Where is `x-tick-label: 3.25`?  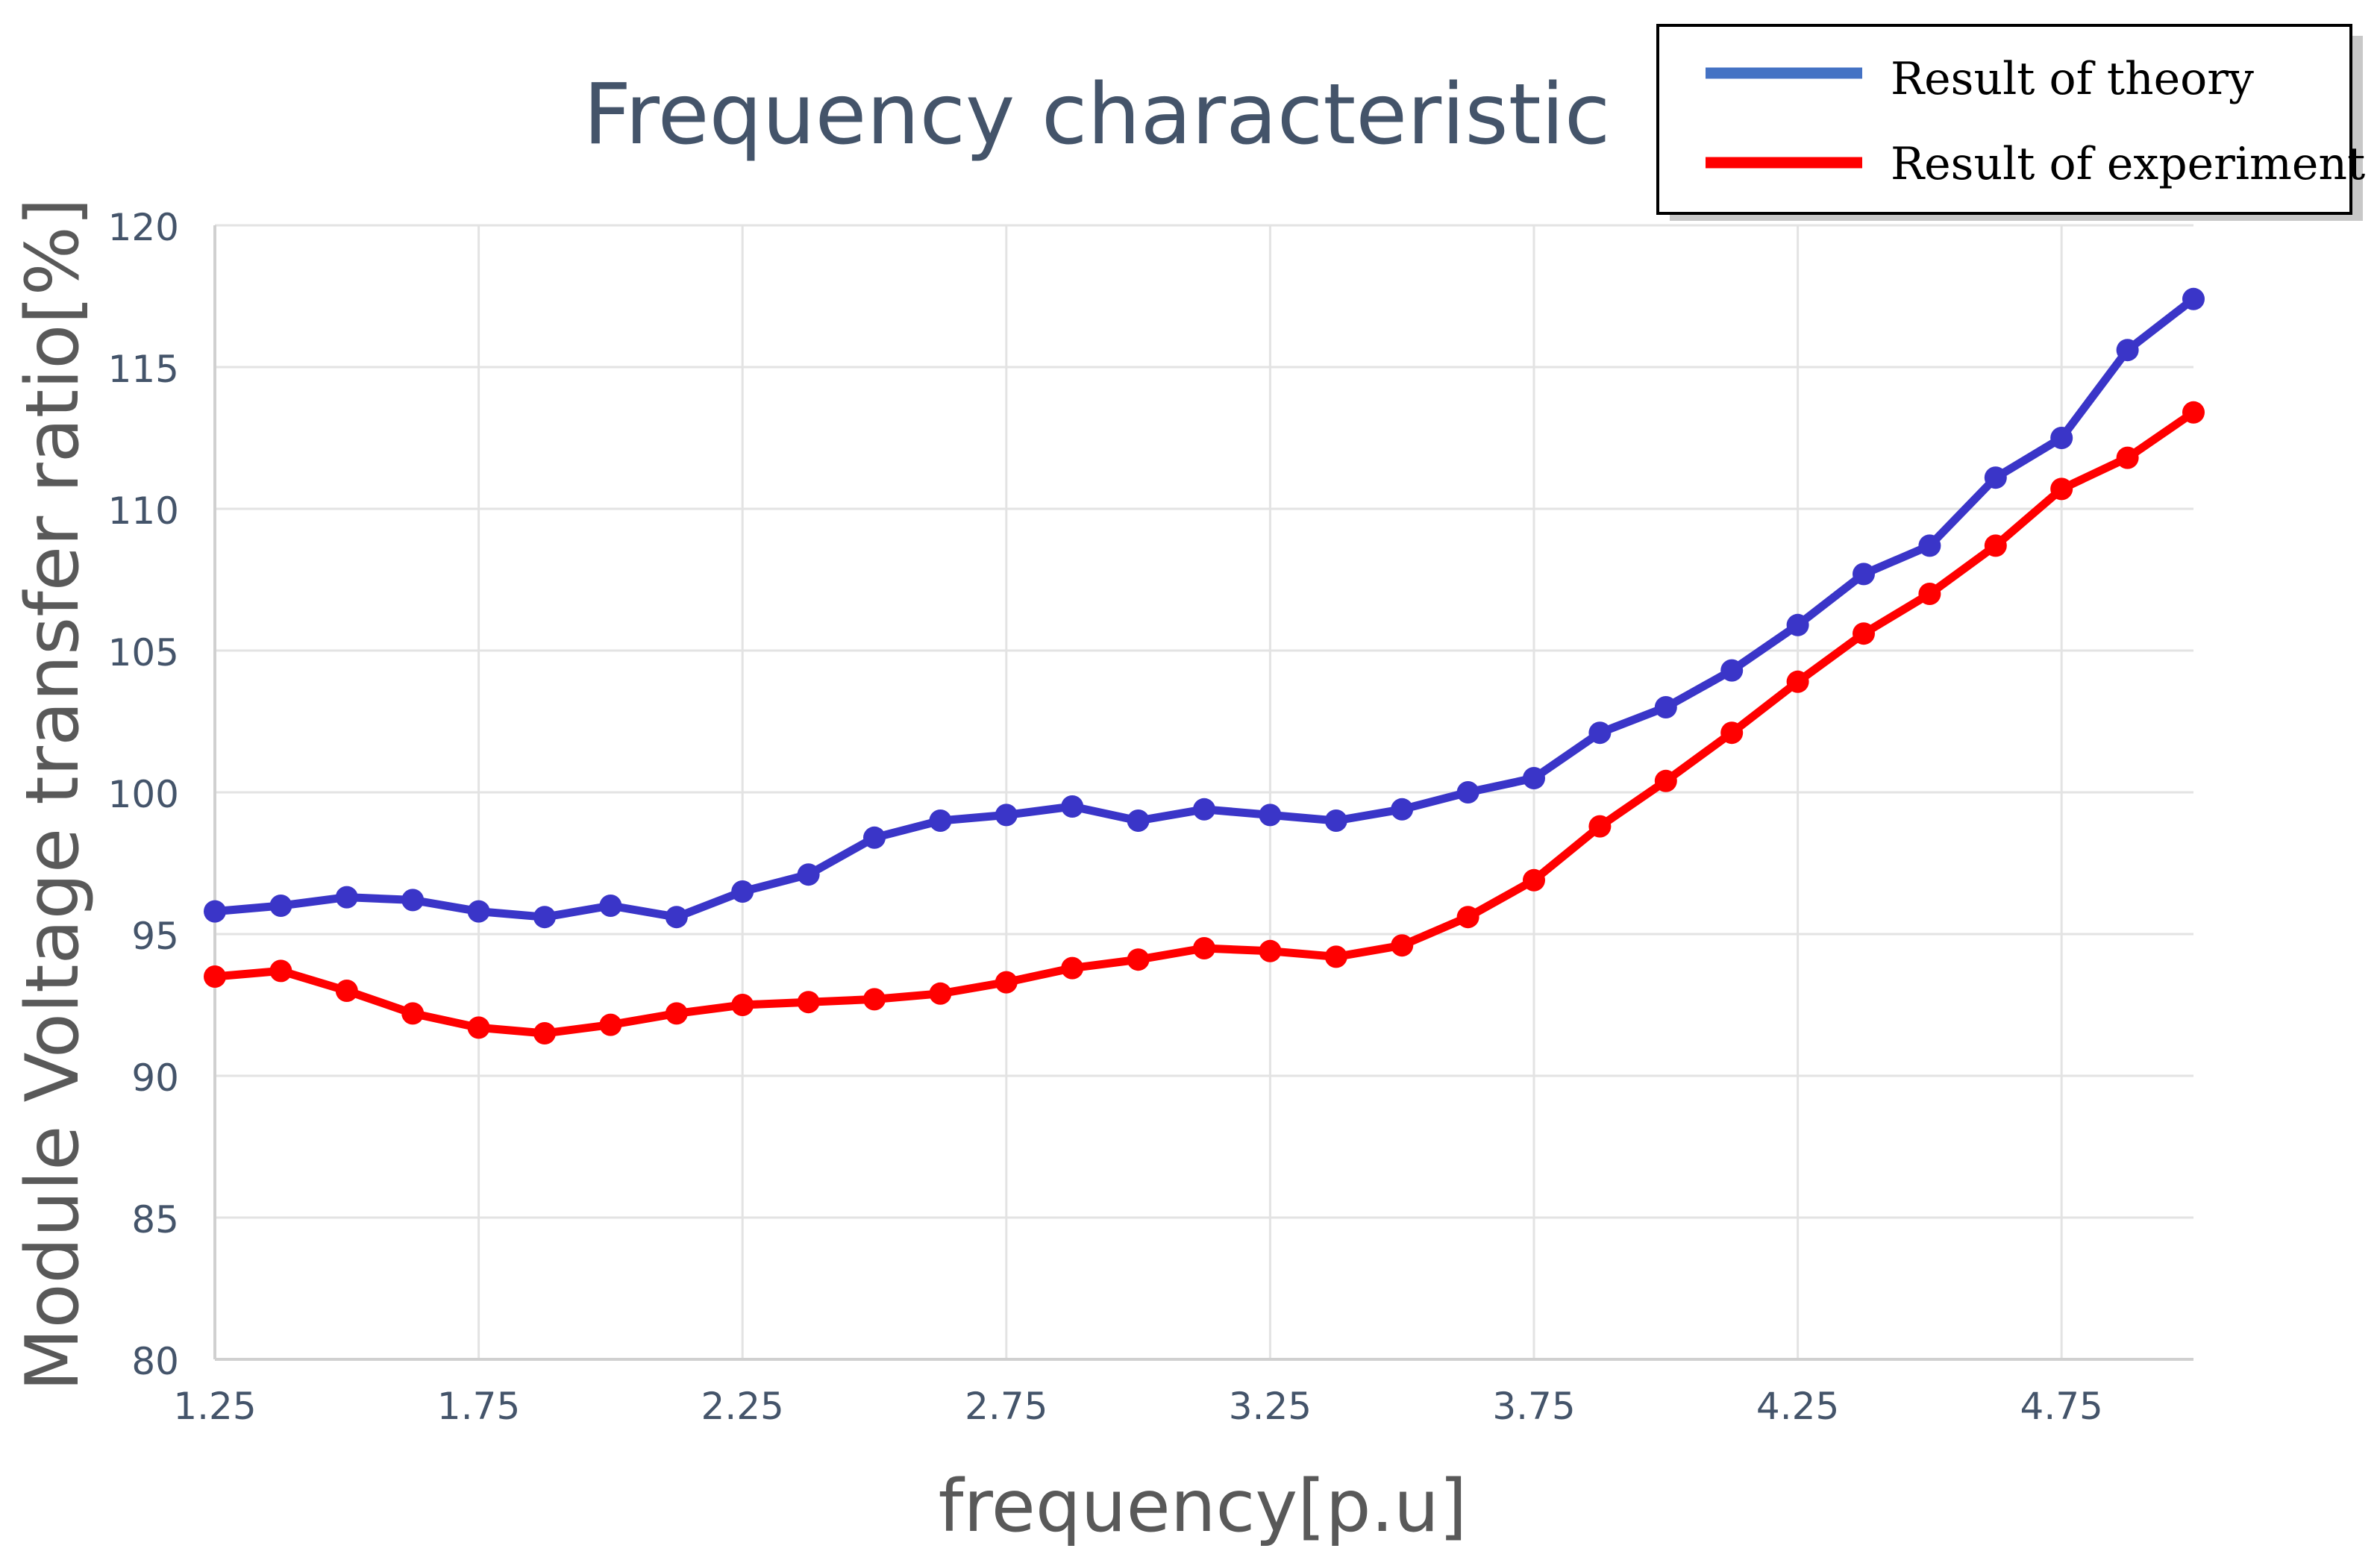 x-tick-label: 3.25 is located at coordinates (1270, 1406).